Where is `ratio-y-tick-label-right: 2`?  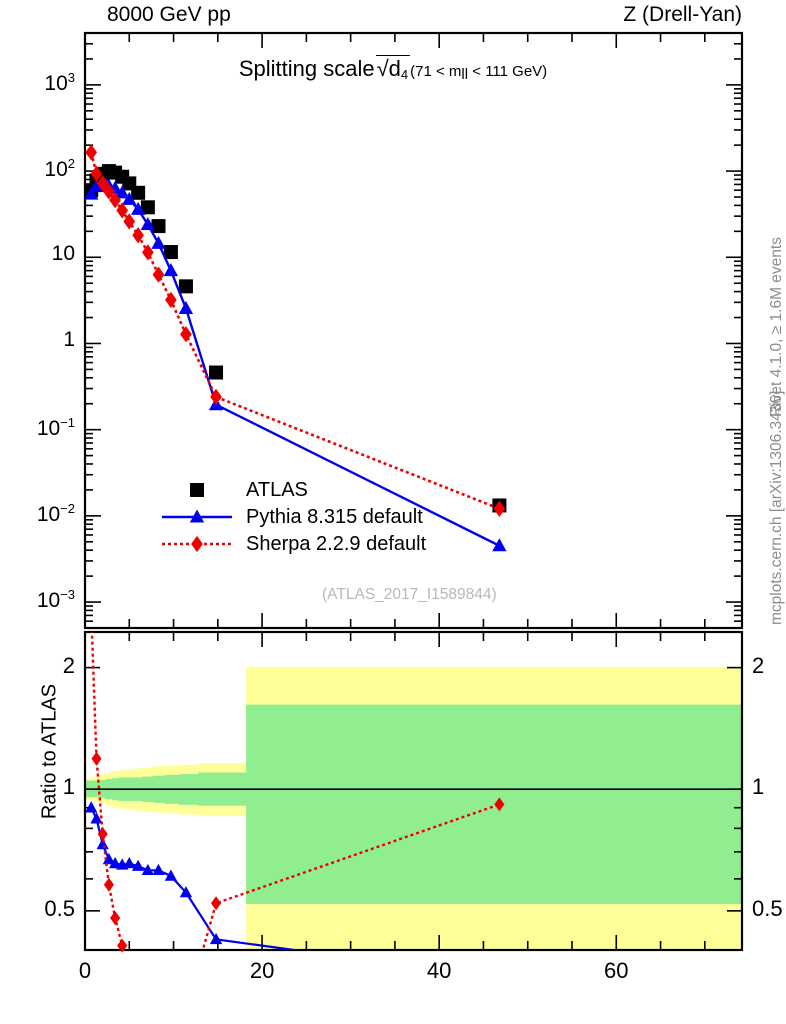 ratio-y-tick-label-right: 2 is located at coordinates (758, 665).